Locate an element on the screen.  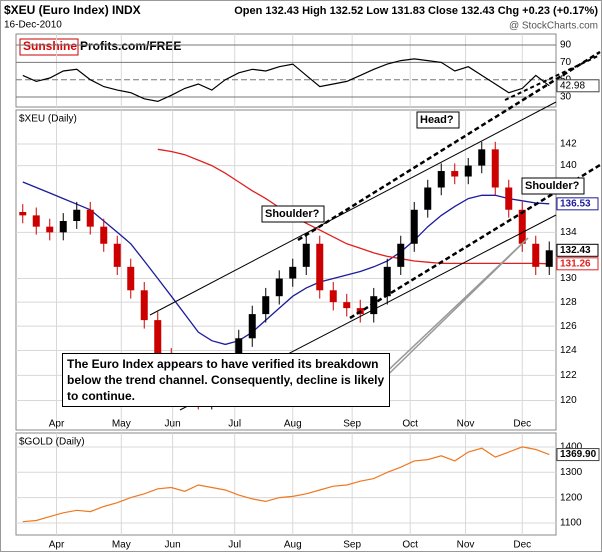
x-tick-label: Oct is located at coordinates (410, 424).